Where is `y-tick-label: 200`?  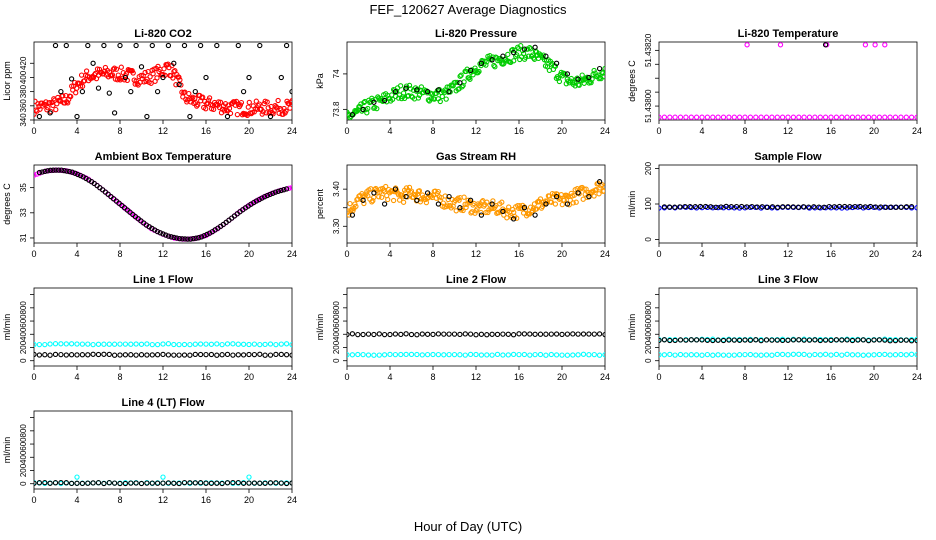 y-tick-label: 200 is located at coordinates (23, 347).